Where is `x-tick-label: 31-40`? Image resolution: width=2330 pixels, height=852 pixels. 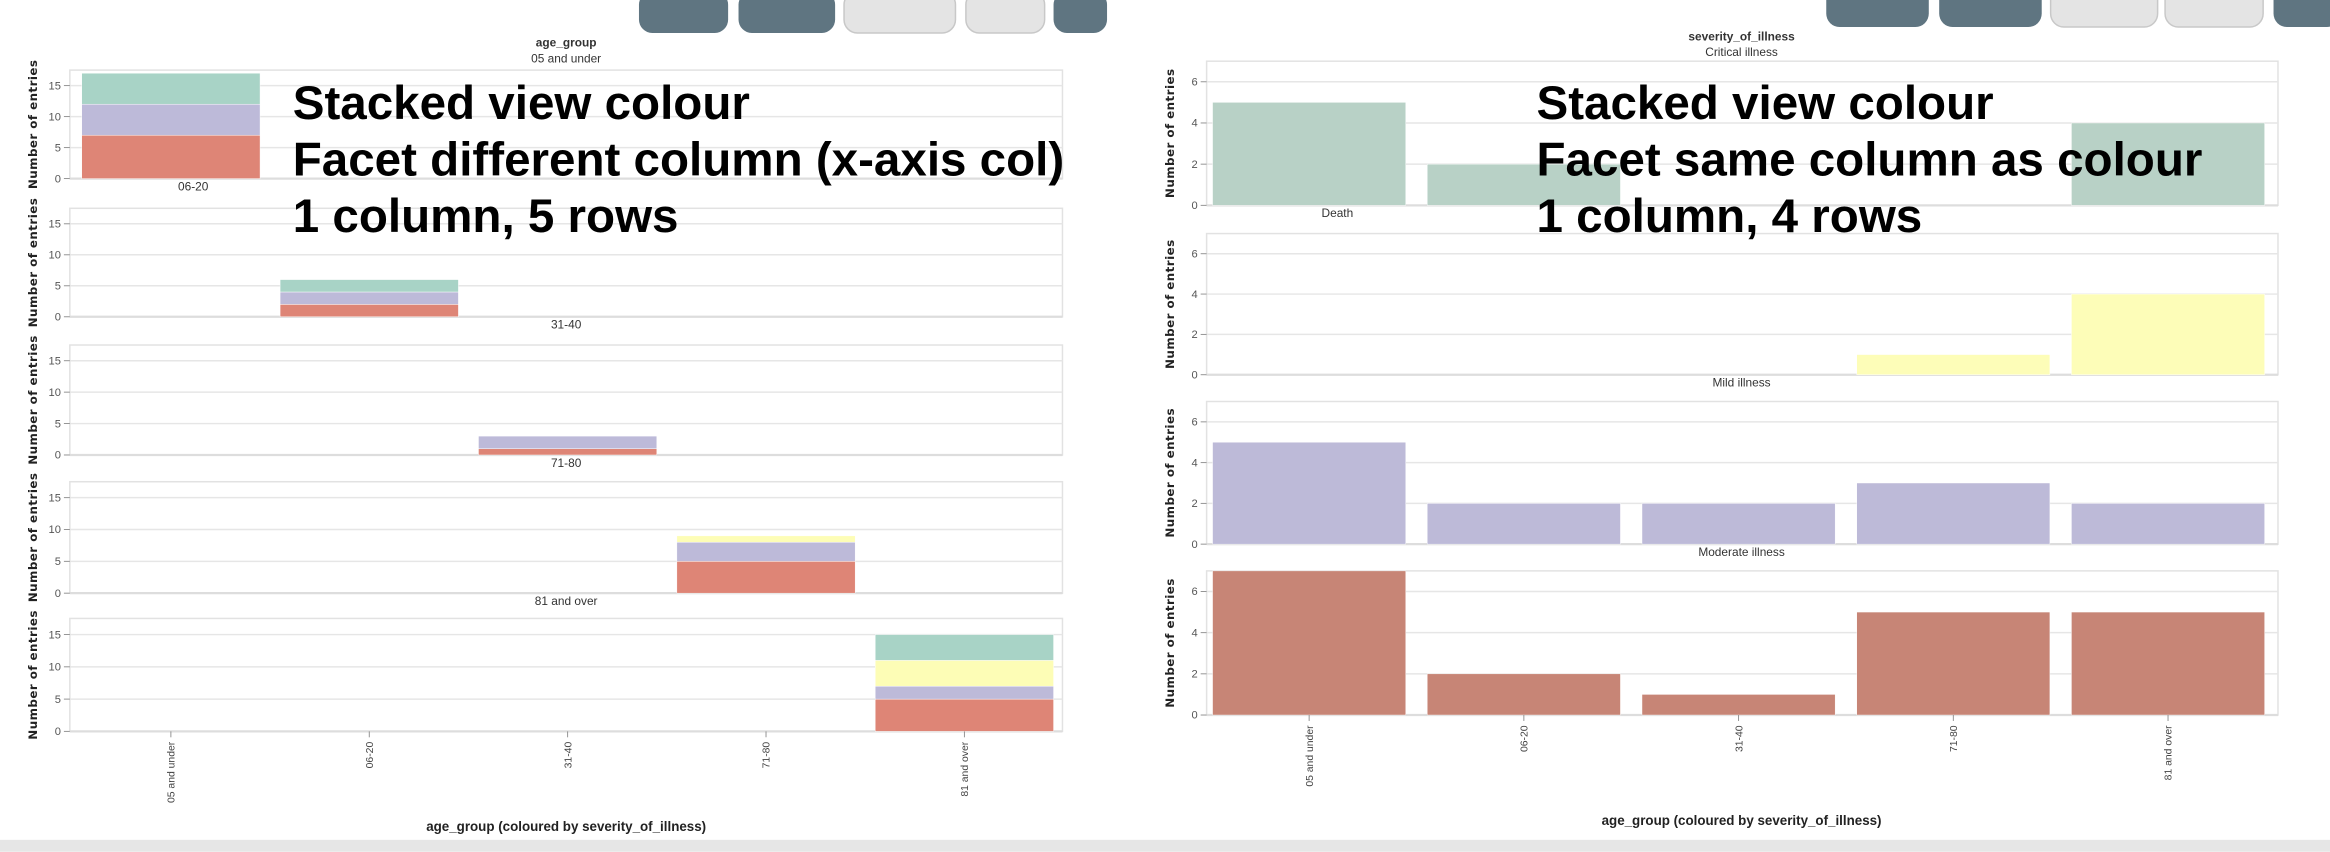 x-tick-label: 31-40 is located at coordinates (1739, 738).